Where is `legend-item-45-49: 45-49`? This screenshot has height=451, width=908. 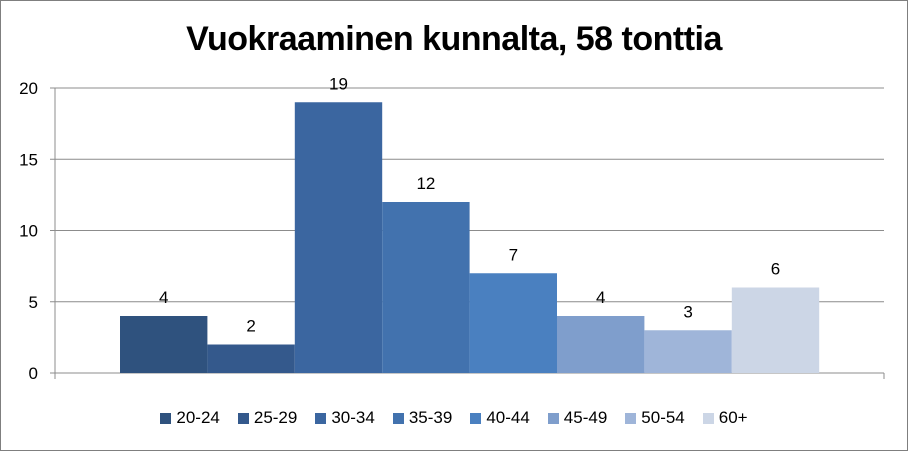
legend-item-45-49: 45-49 is located at coordinates (577, 418).